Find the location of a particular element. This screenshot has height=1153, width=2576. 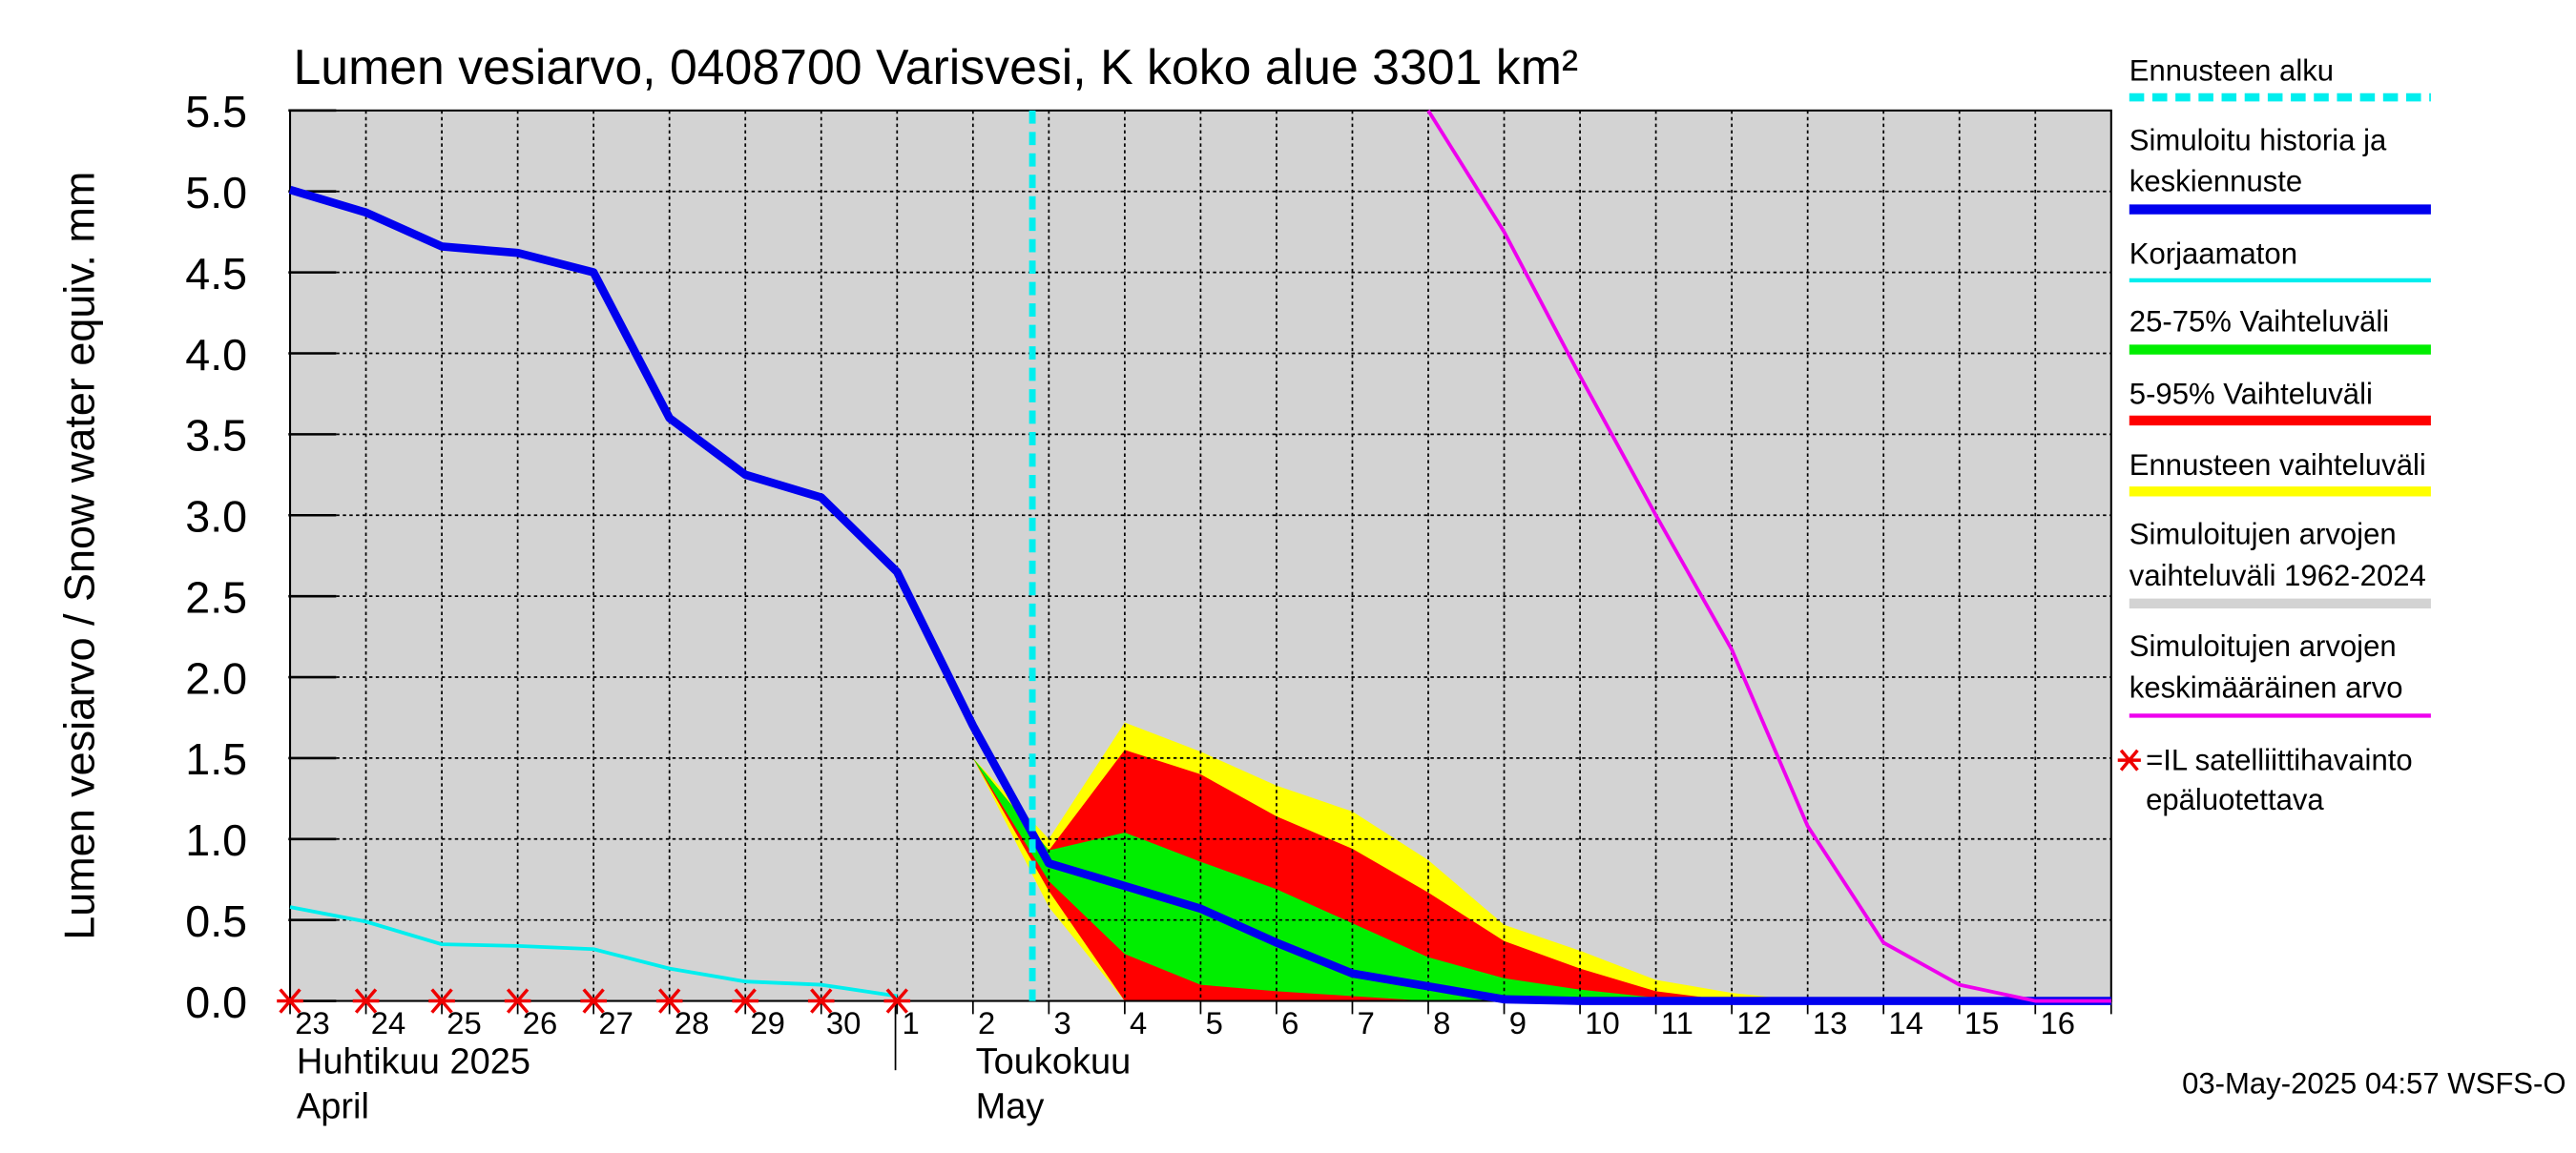

month-label-en: May is located at coordinates (1010, 1106).